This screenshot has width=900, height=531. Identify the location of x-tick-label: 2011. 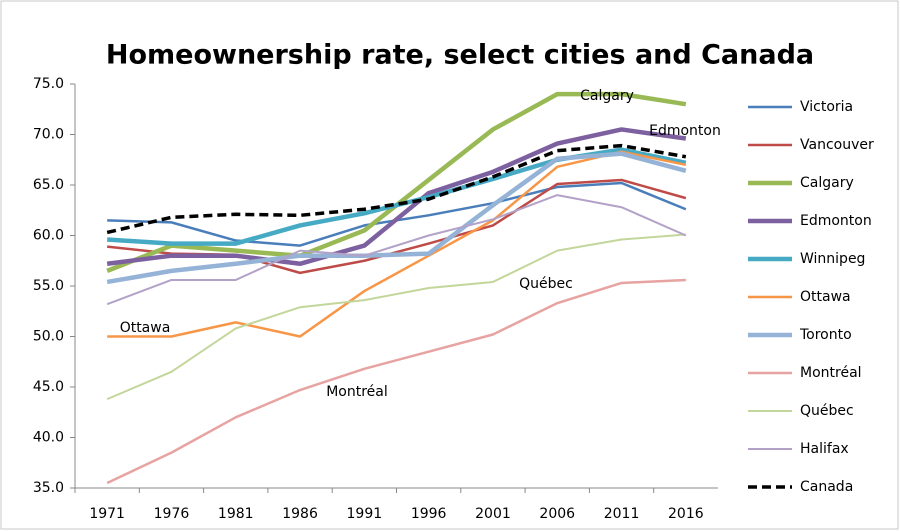
(622, 514).